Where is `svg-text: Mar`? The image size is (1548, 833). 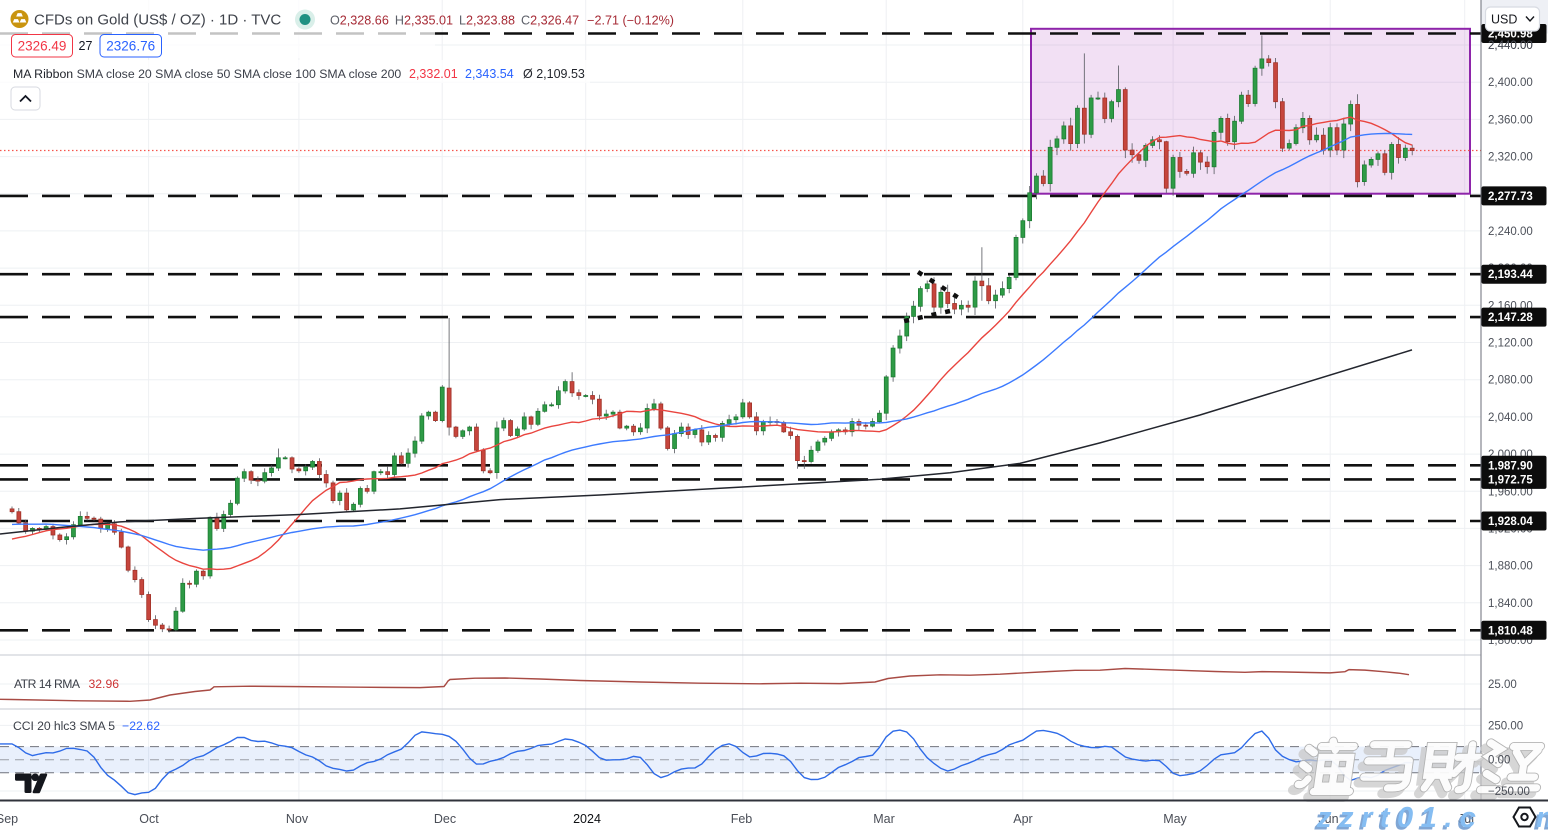 svg-text: Mar is located at coordinates (884, 819).